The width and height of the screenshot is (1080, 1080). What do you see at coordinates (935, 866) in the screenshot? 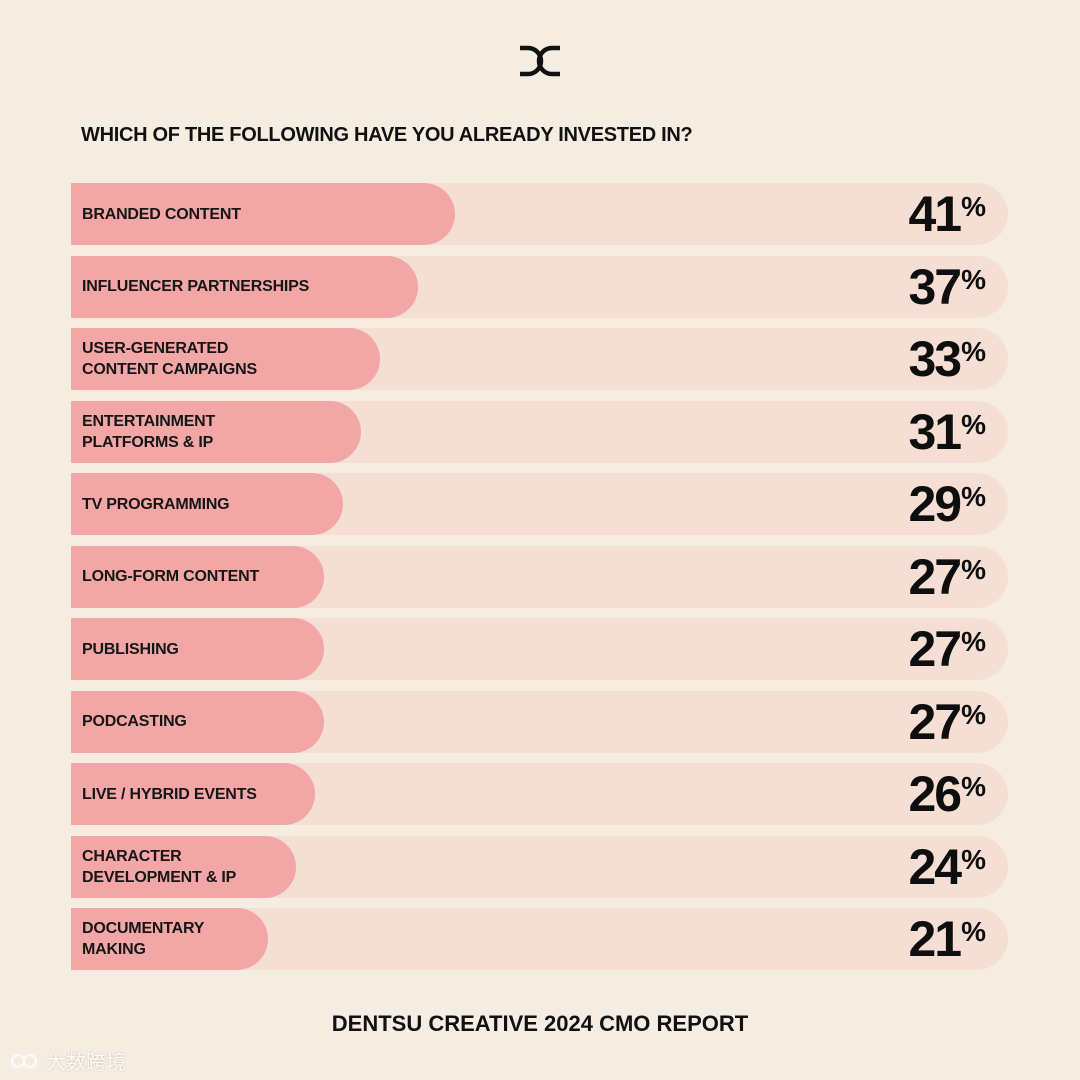
I see `bar-value-number: 24` at bounding box center [935, 866].